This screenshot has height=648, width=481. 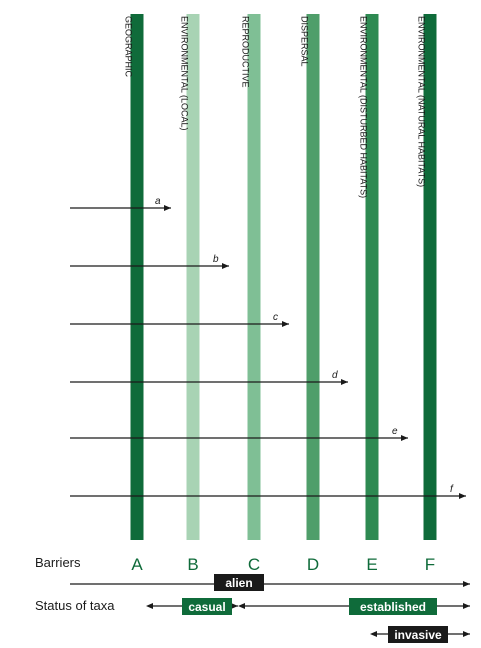 What do you see at coordinates (254, 564) in the screenshot?
I see `barrier-letter-c: C` at bounding box center [254, 564].